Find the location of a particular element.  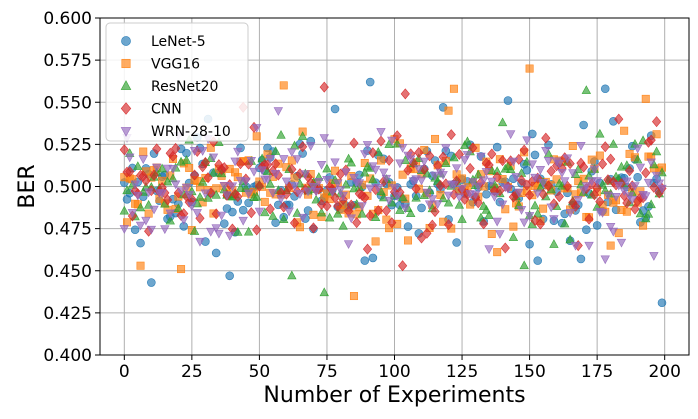

legend-item: VGG16 is located at coordinates (160, 65).